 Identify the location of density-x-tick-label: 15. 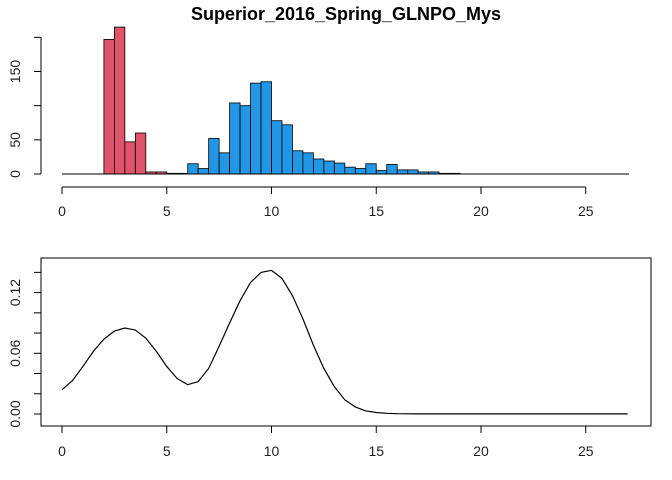
(376, 451).